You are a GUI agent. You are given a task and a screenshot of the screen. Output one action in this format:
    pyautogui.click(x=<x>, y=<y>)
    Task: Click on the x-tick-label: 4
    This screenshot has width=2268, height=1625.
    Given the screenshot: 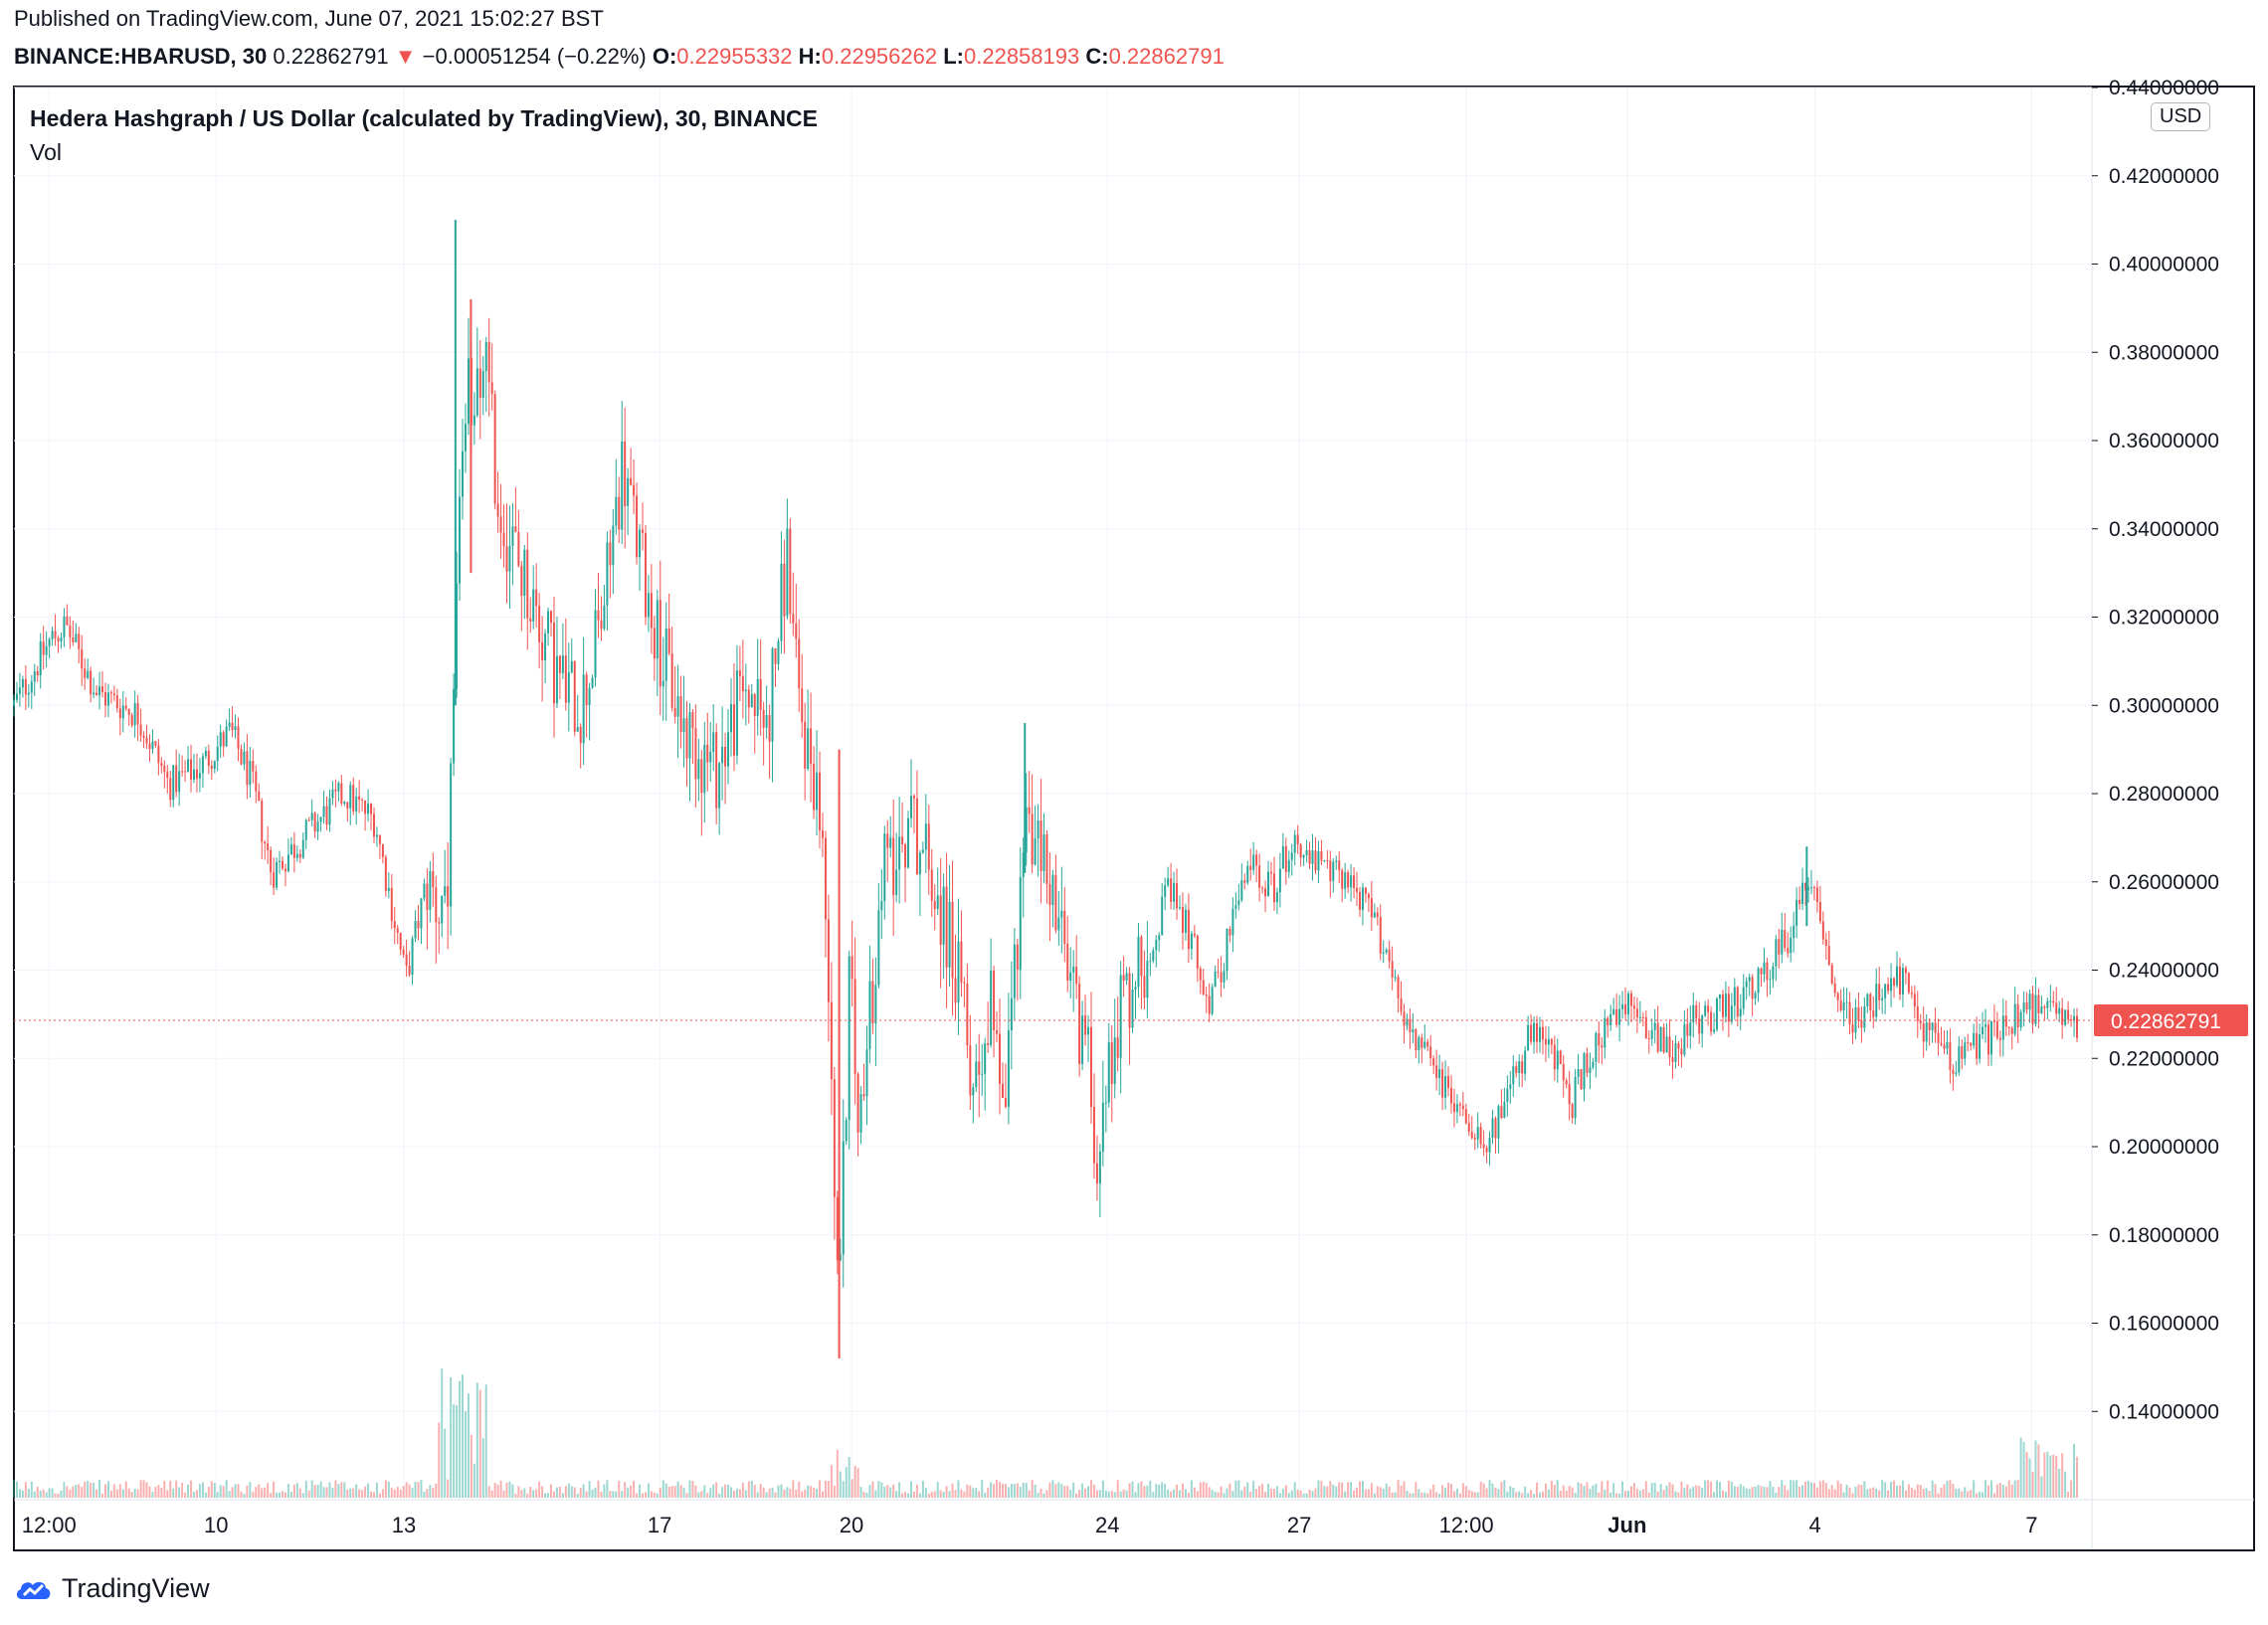 What is the action you would take?
    pyautogui.click(x=1814, y=1525)
    